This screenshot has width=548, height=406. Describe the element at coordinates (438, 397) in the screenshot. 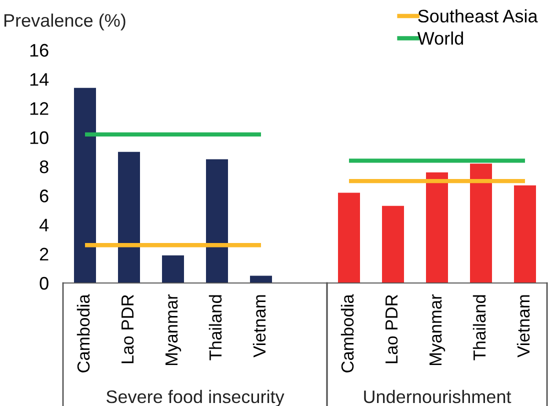

I see `x-axis-title: Undernourishment` at that location.